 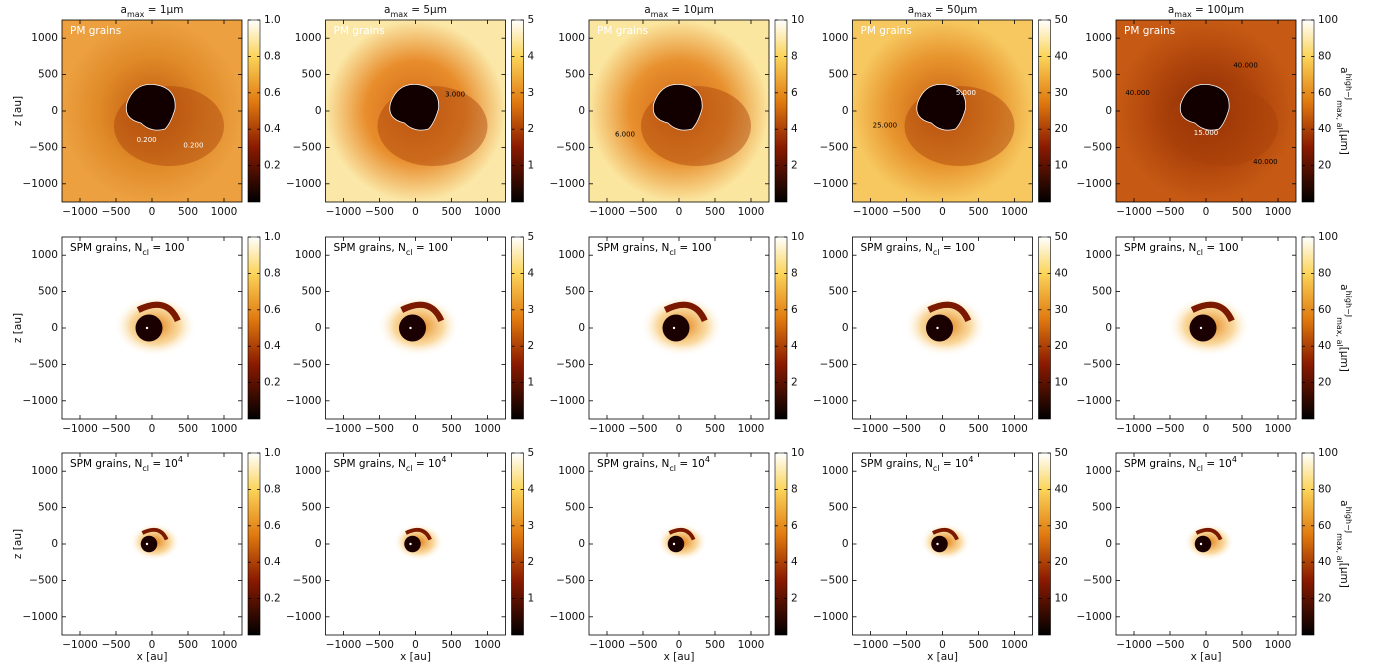 I want to click on text-part: 4, so click(x=707, y=459).